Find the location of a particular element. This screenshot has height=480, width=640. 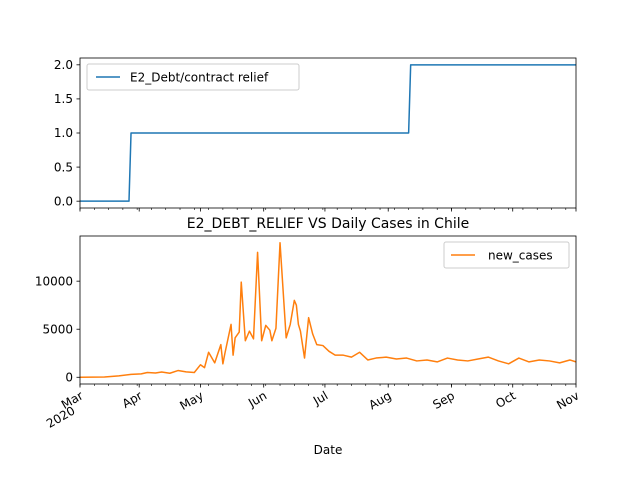

top-y-tick-label: 2.0 is located at coordinates (63, 65).